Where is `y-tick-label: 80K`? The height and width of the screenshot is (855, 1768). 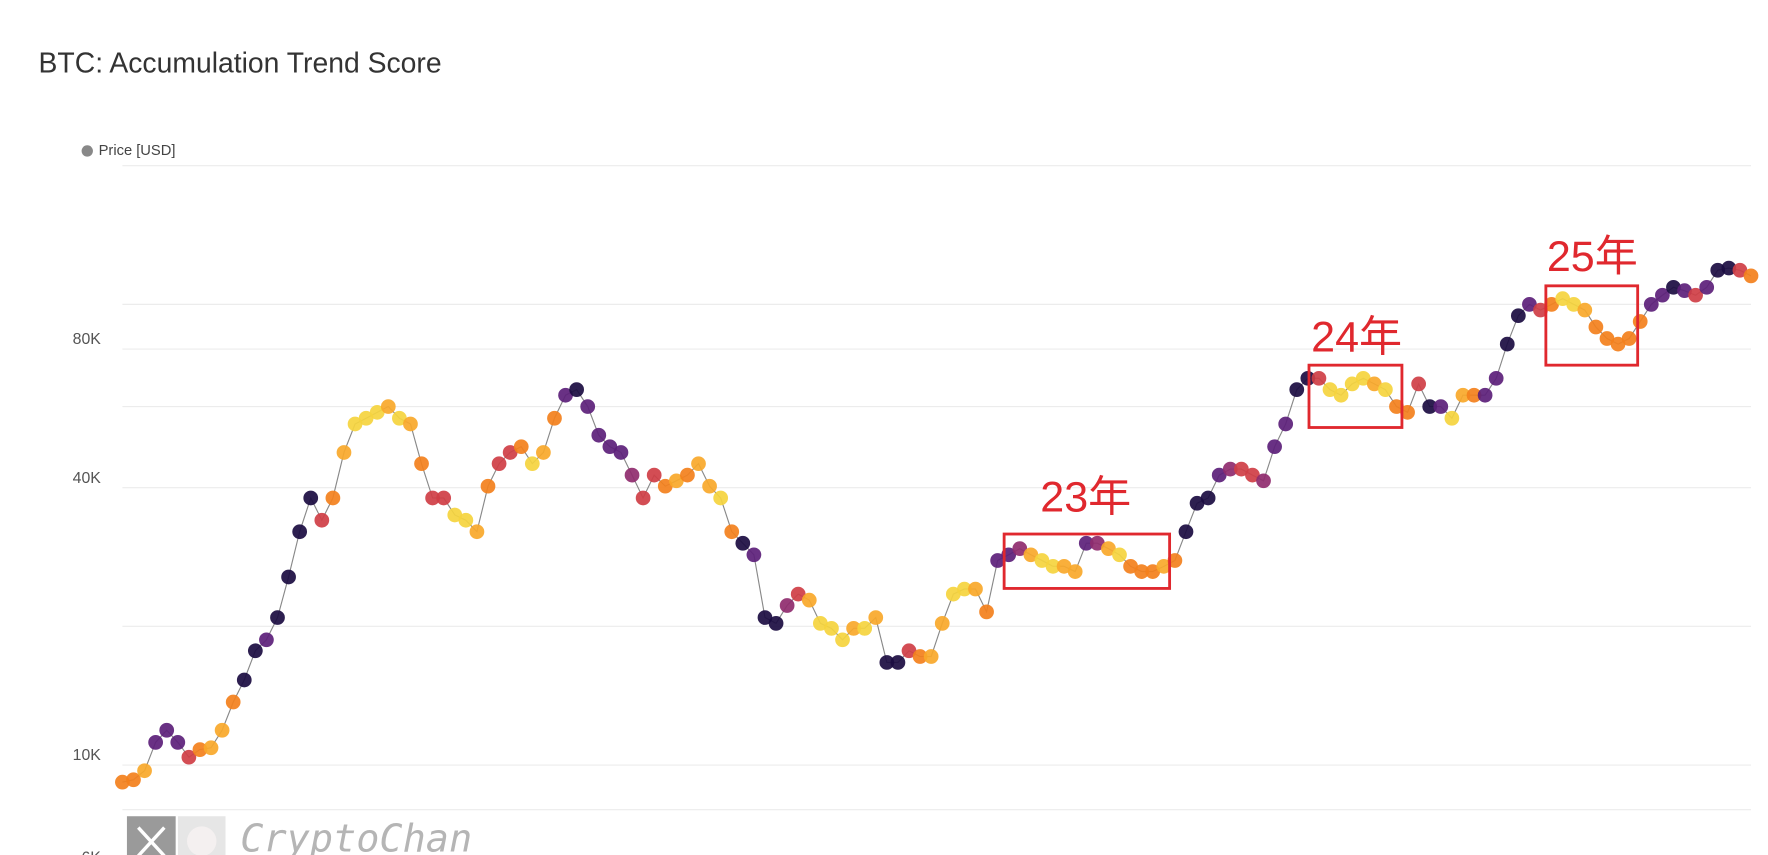 y-tick-label: 80K is located at coordinates (87, 339).